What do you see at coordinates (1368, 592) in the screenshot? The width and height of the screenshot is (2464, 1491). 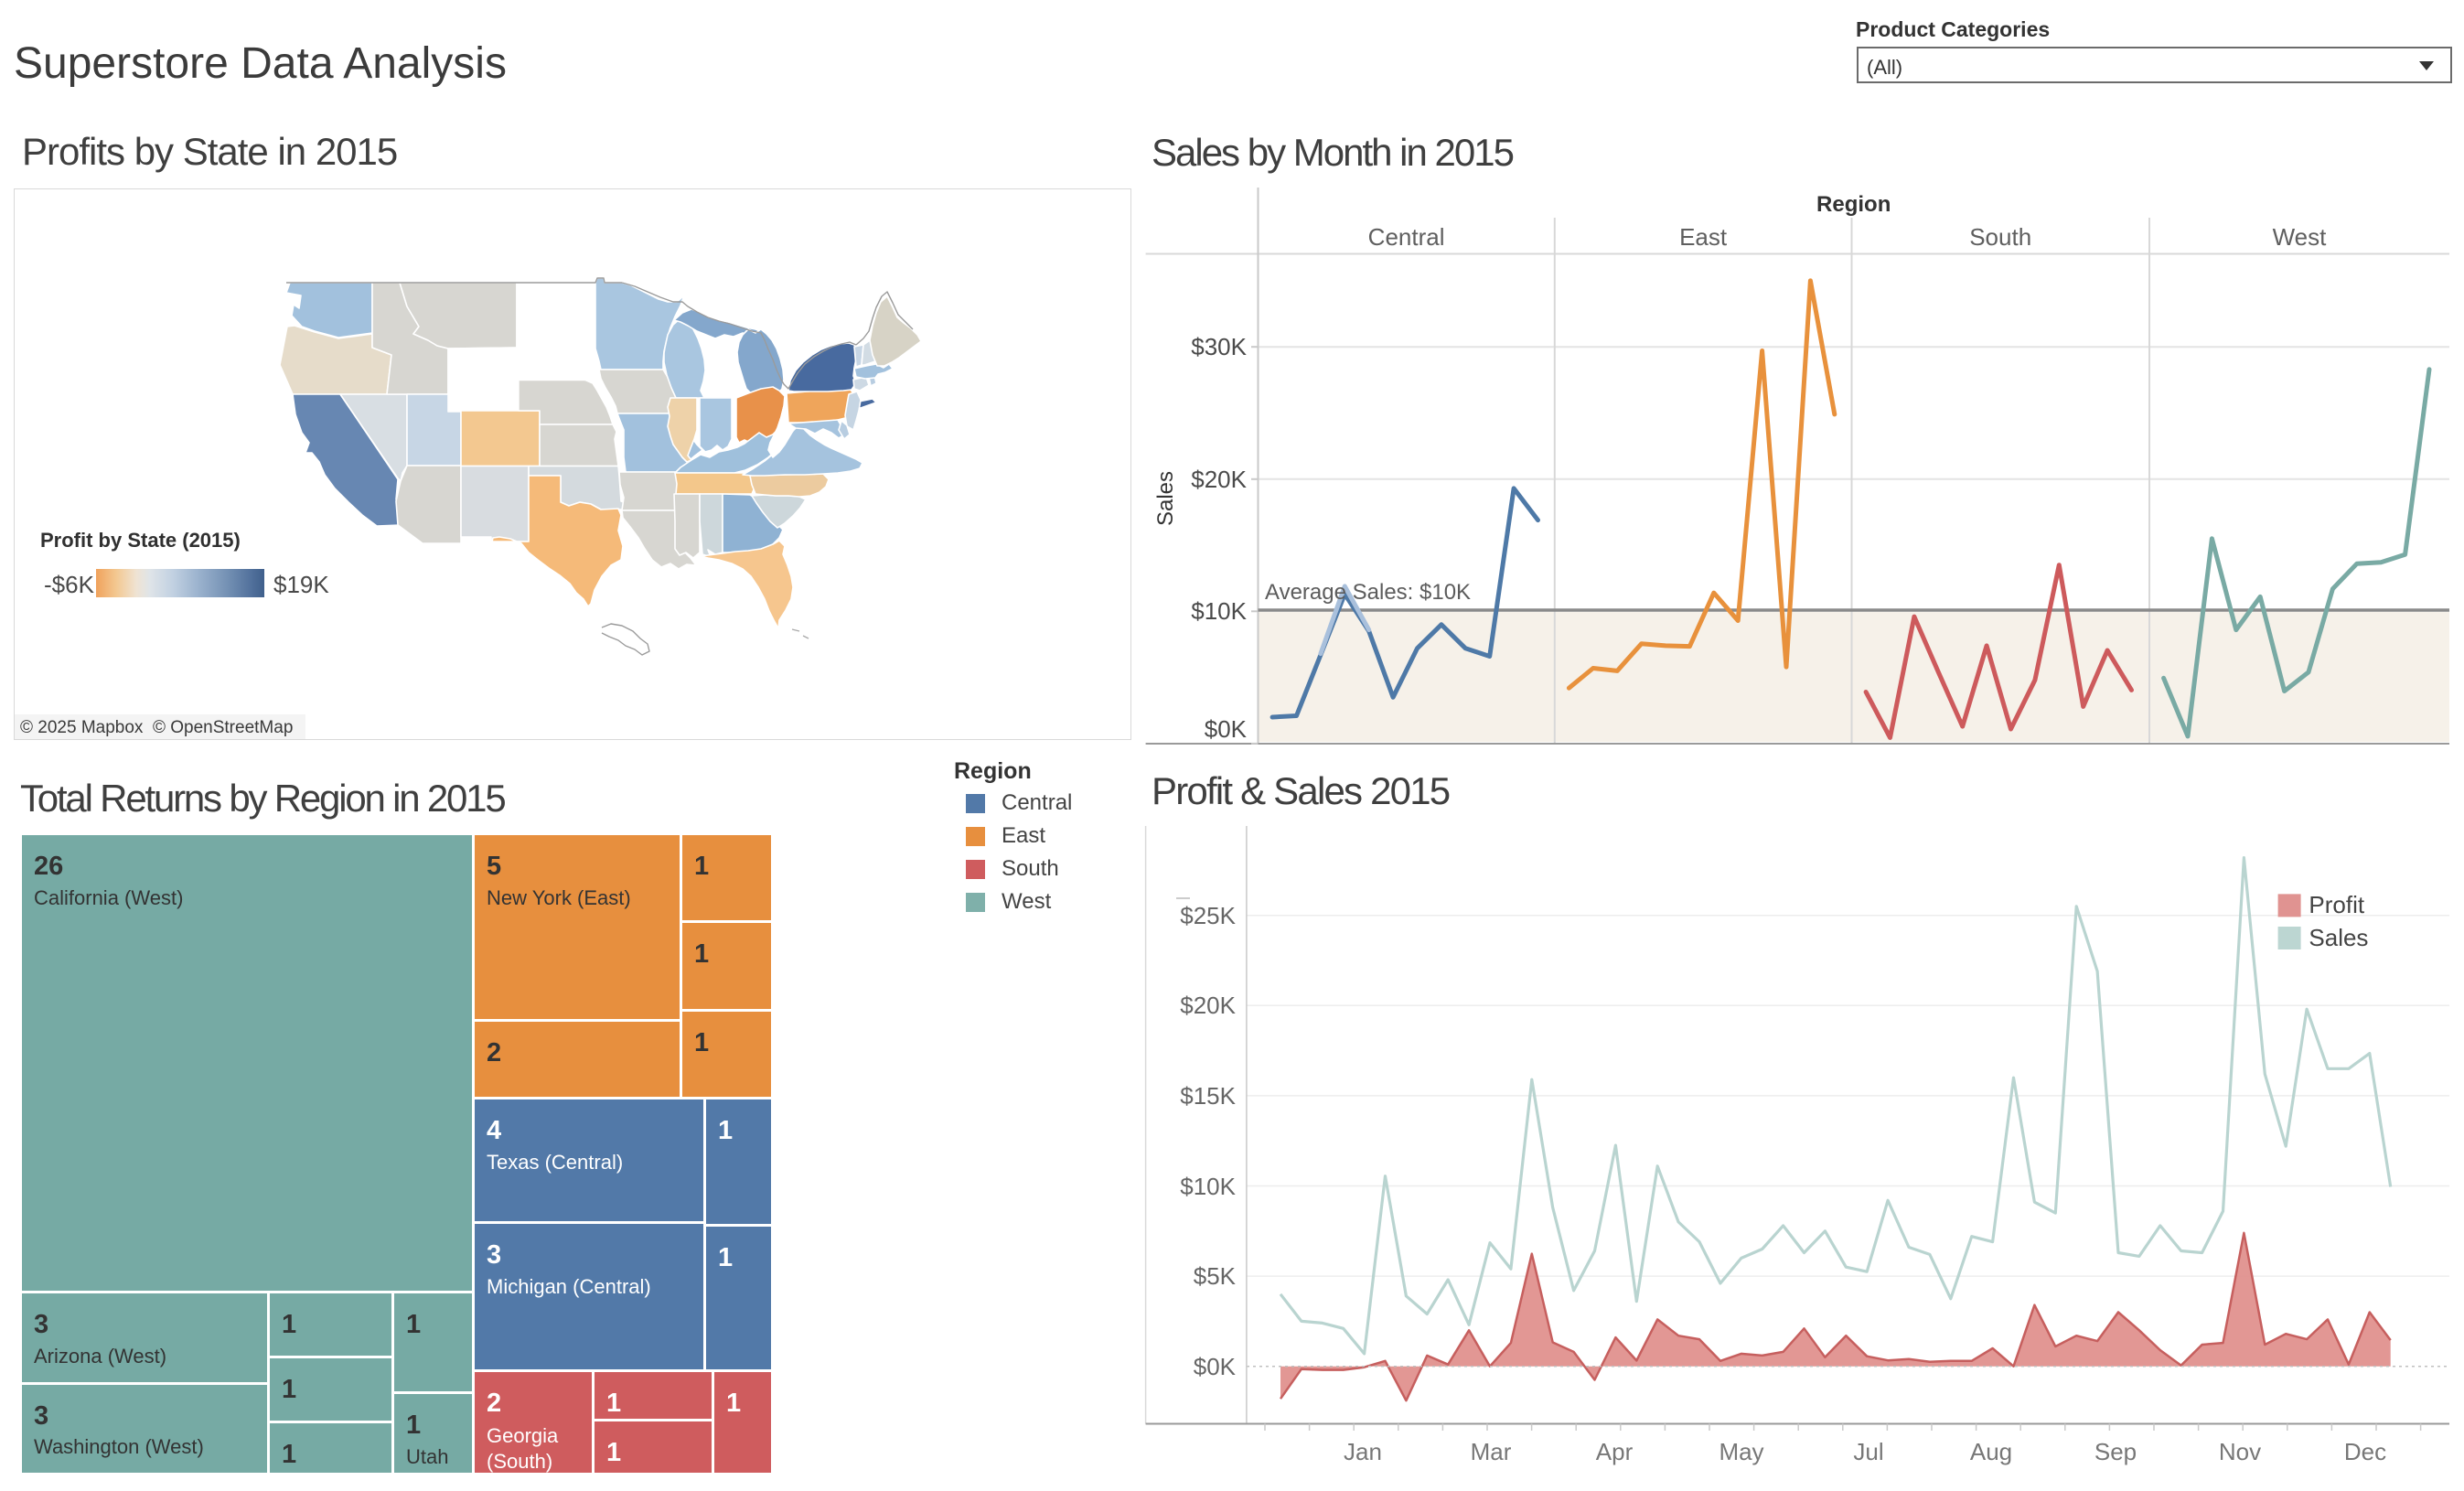 I see `svg-text: Average Sales: $10K` at bounding box center [1368, 592].